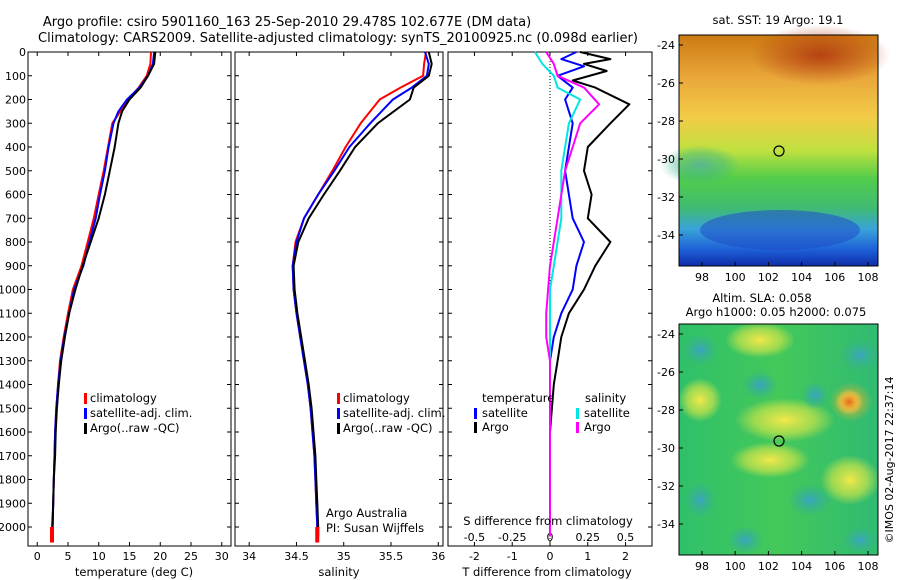  What do you see at coordinates (296, 556) in the screenshot?
I see `salinity-xtick-label: 34.5` at bounding box center [296, 556].